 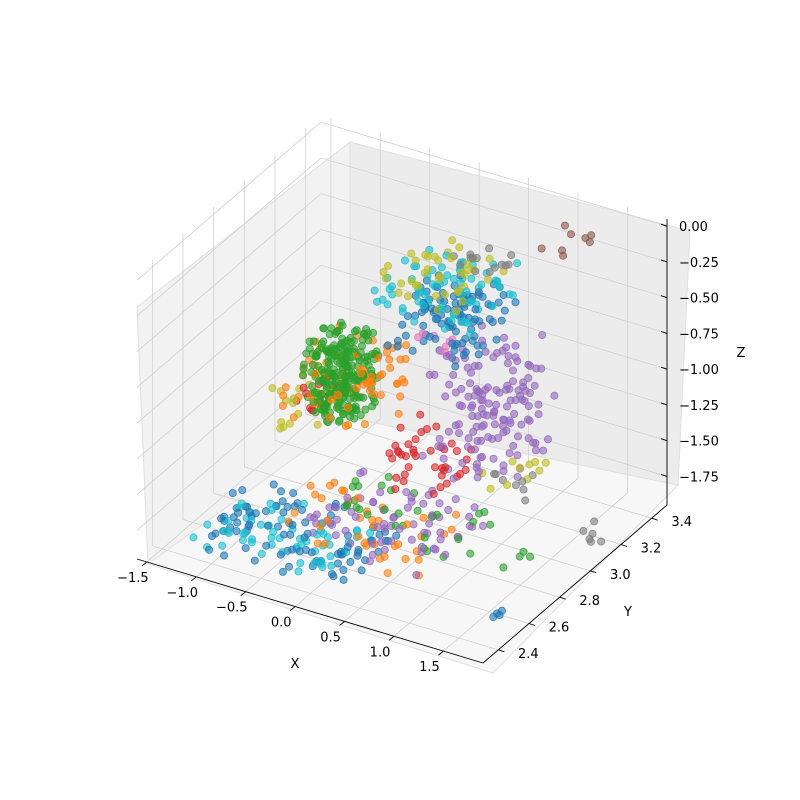 What do you see at coordinates (429, 667) in the screenshot?
I see `x-tick-label: 1.5` at bounding box center [429, 667].